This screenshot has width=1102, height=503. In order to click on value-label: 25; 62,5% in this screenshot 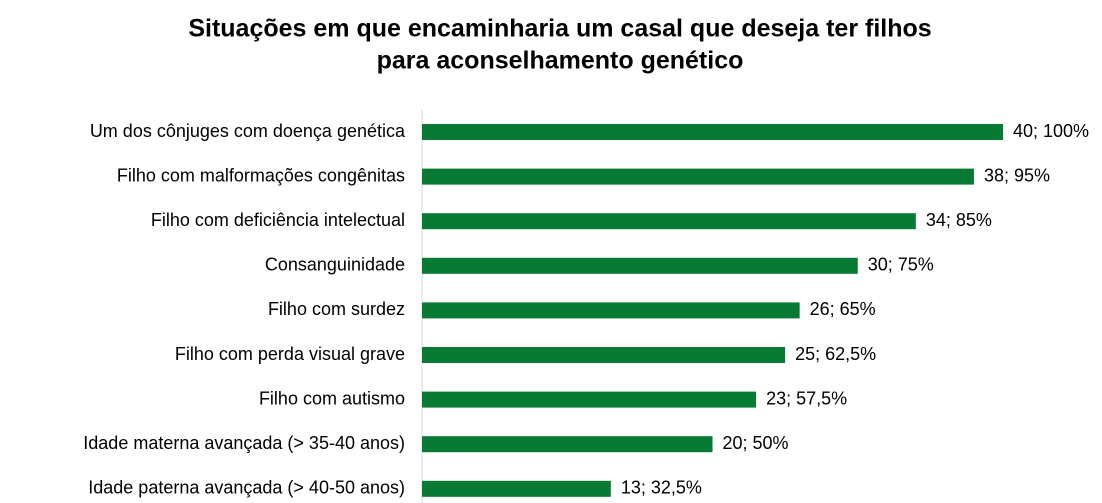, I will do `click(835, 354)`.